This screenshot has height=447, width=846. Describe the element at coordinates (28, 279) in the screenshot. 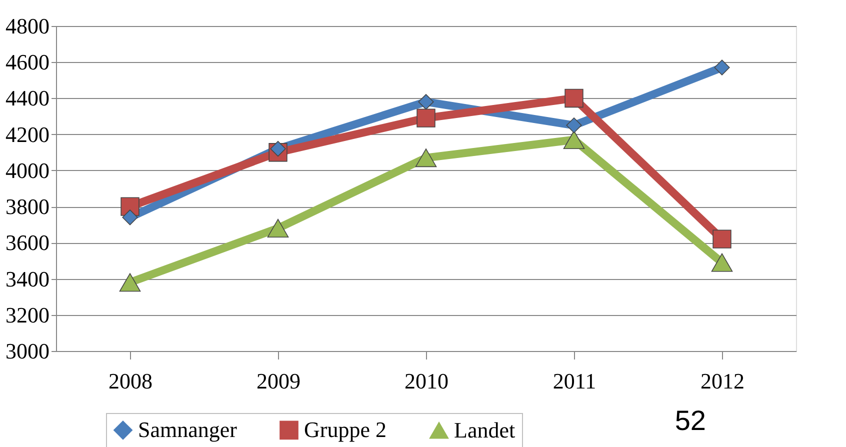

I see `y-tick-label: 3400` at that location.